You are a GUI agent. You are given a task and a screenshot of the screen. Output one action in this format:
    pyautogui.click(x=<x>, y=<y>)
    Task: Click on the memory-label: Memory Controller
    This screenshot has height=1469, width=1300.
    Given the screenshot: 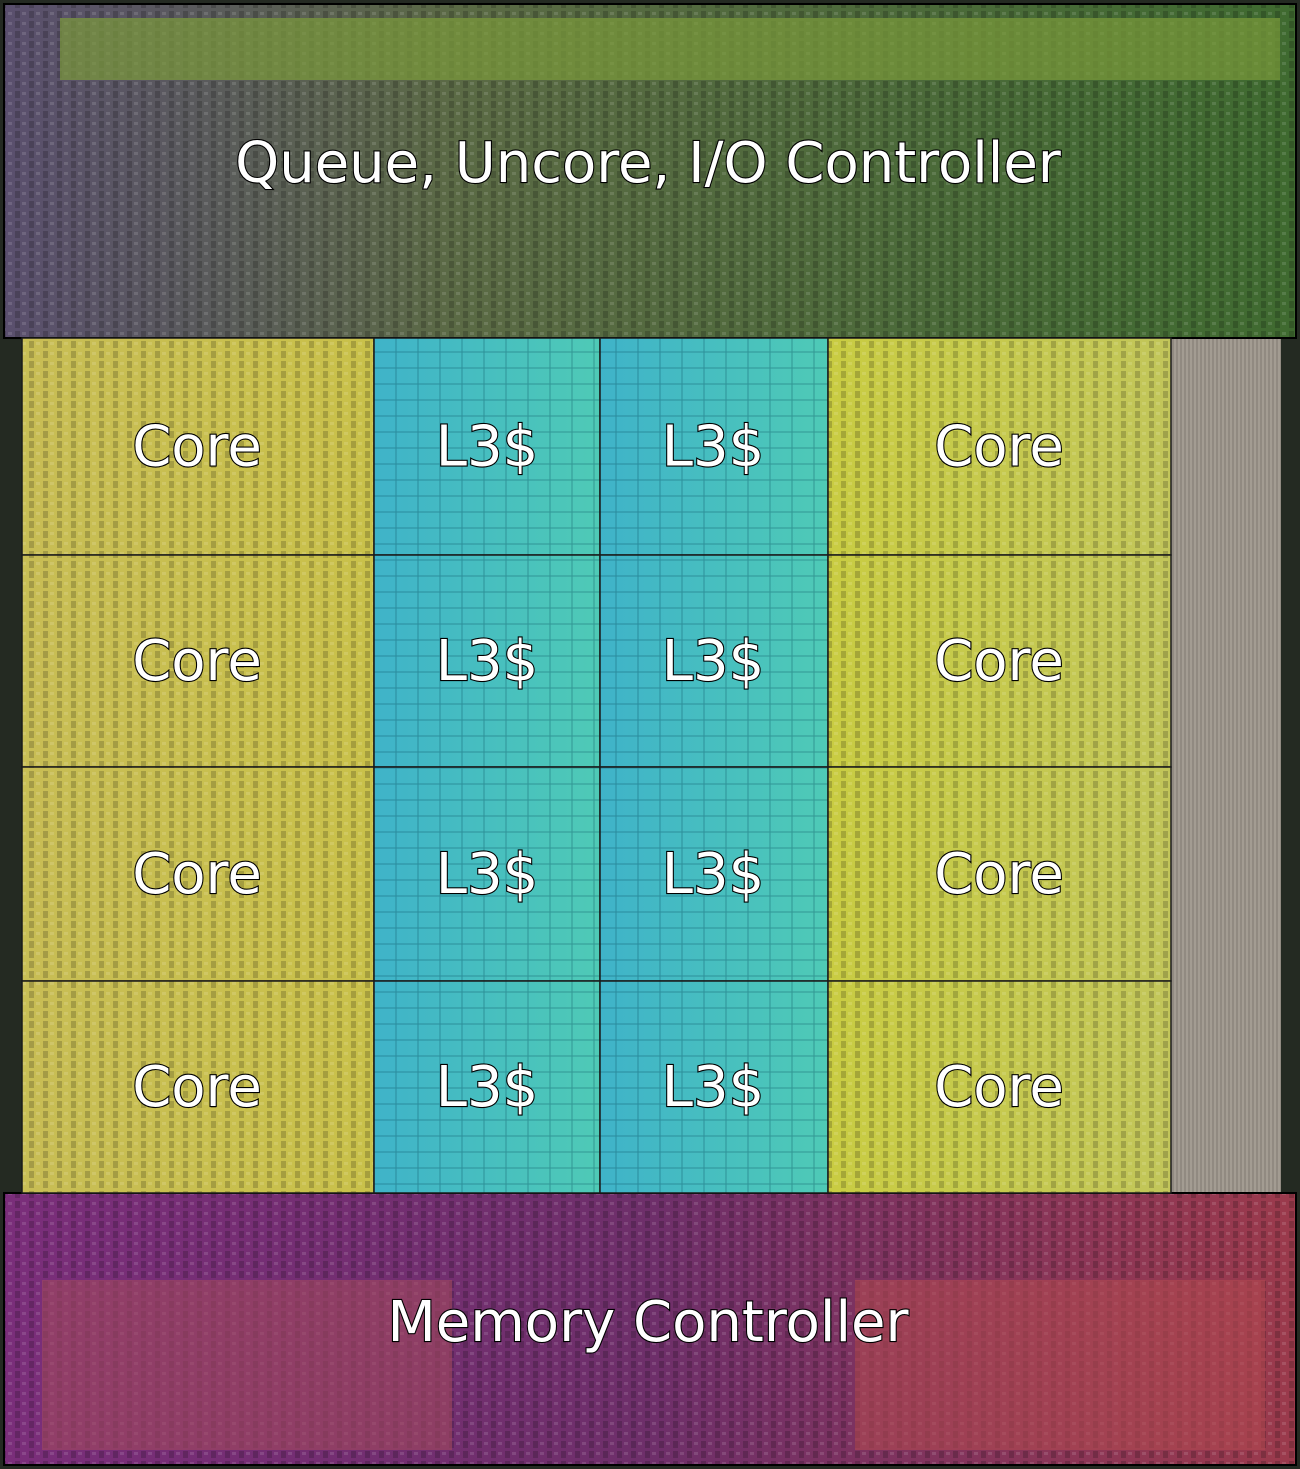 What is the action you would take?
    pyautogui.click(x=648, y=1322)
    